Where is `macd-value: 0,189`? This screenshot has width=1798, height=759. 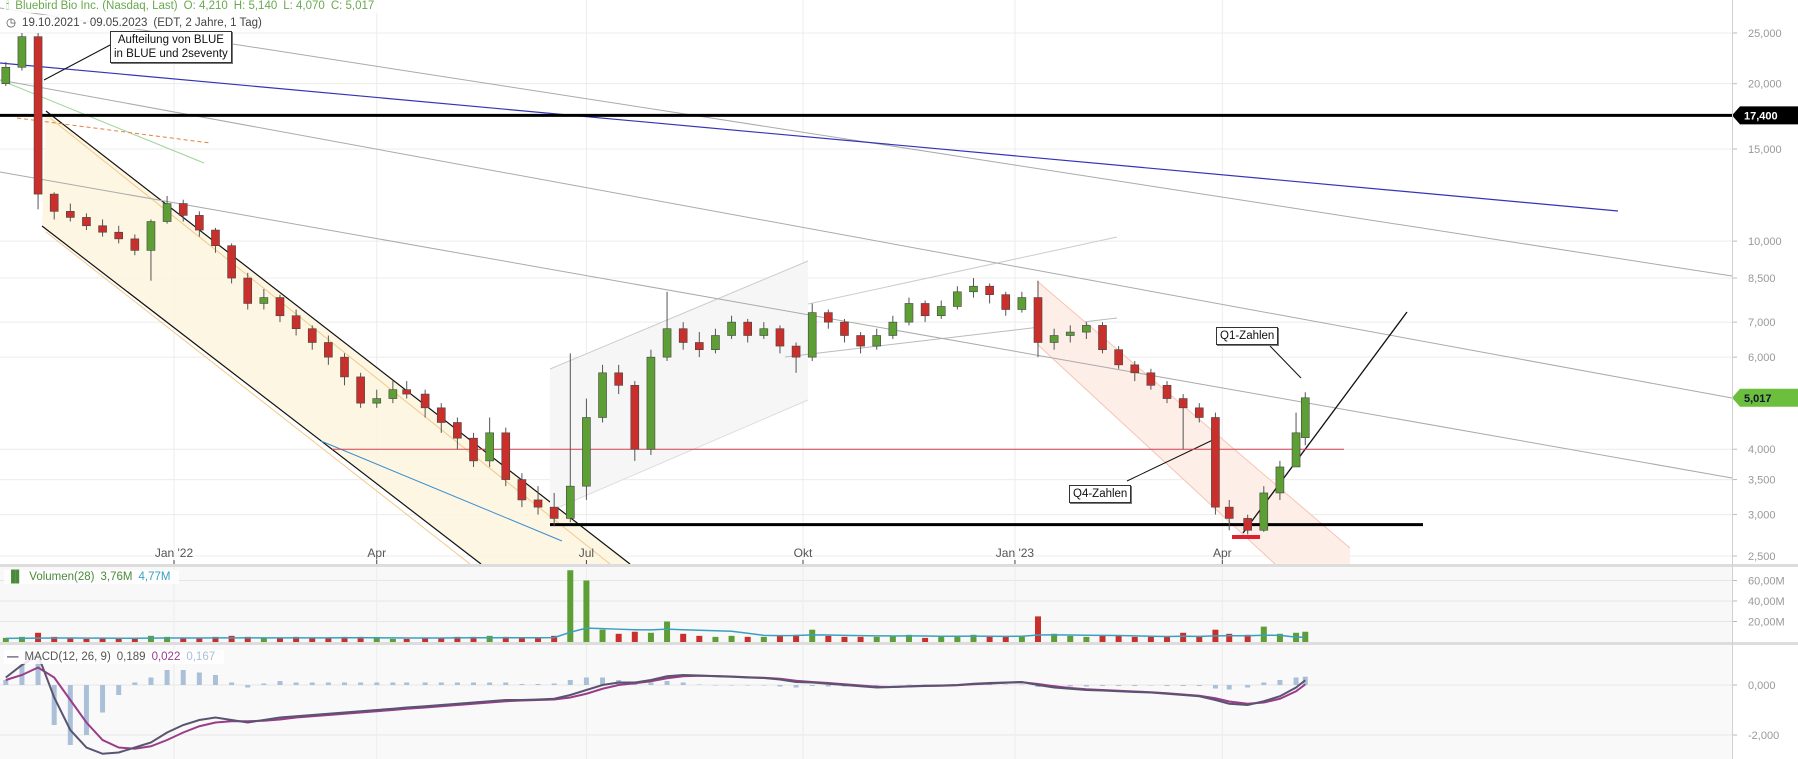 macd-value: 0,189 is located at coordinates (131, 657).